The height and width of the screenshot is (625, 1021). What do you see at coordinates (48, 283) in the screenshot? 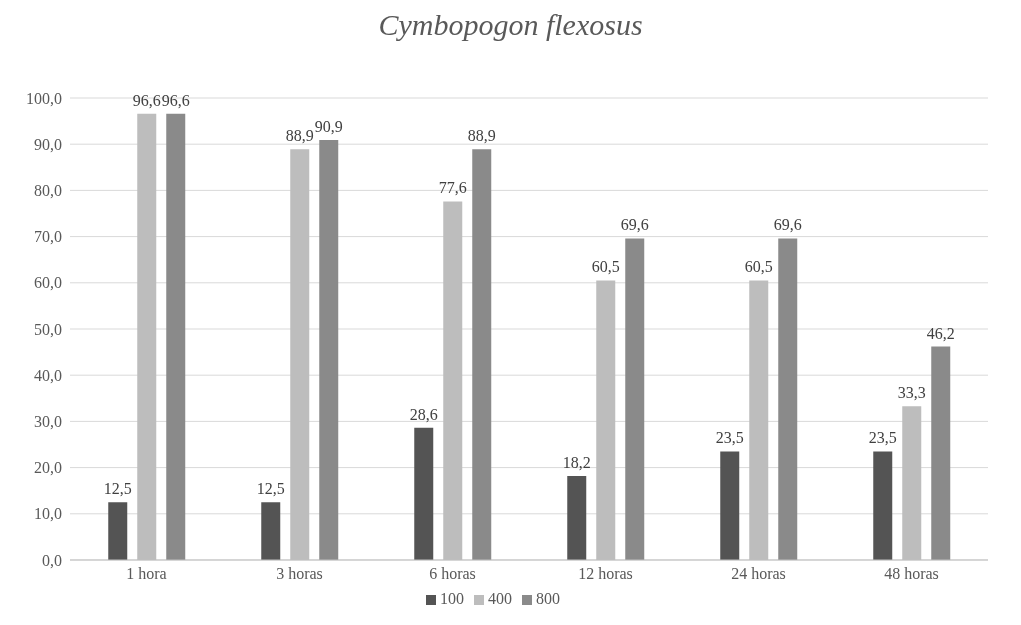
I see `y-tick-label: 60,0` at bounding box center [48, 283].